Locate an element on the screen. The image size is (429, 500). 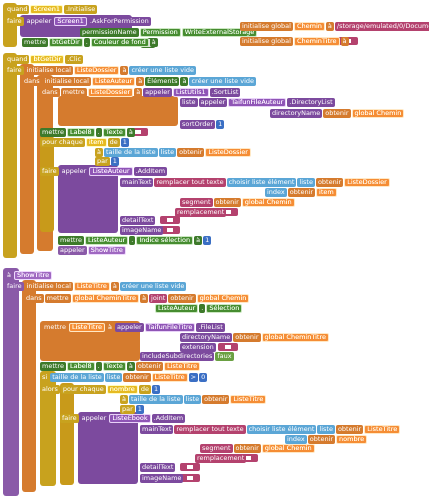
block-label: directoryName is located at coordinates (296, 113).